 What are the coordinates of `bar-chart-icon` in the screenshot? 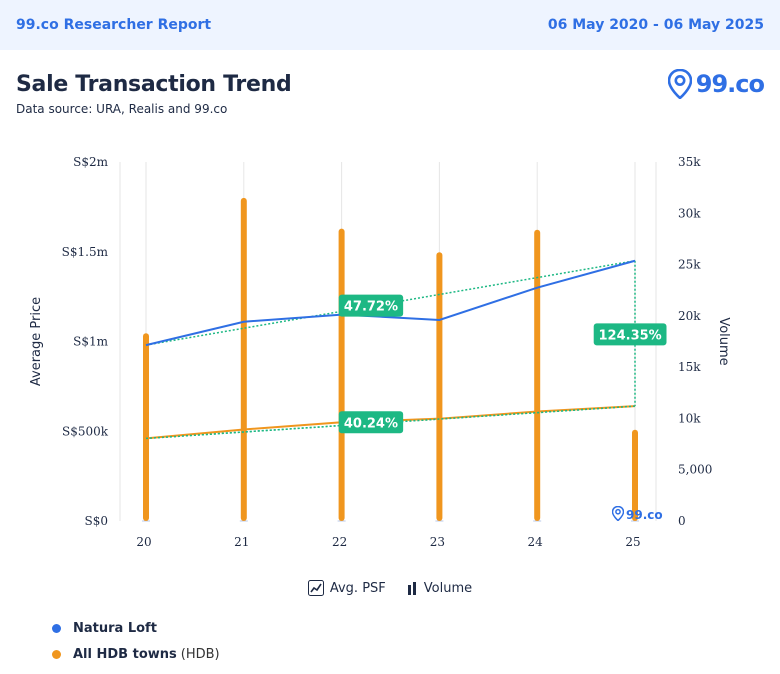 It's located at (411, 588).